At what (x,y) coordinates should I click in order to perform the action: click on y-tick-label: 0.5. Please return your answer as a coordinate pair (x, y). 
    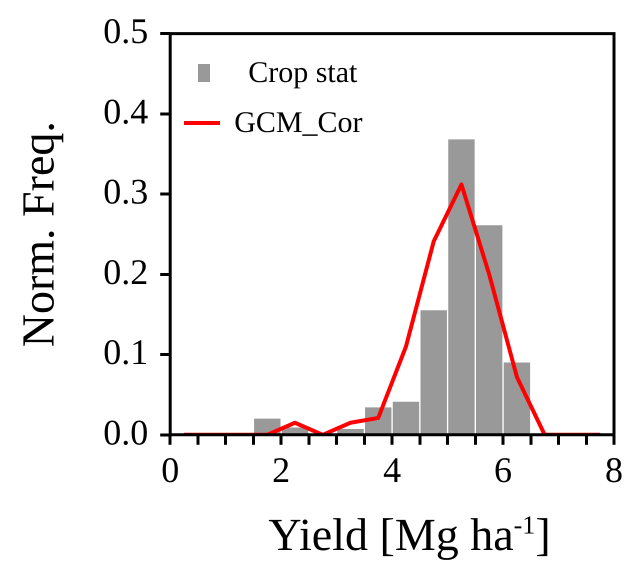
    Looking at the image, I should click on (125, 31).